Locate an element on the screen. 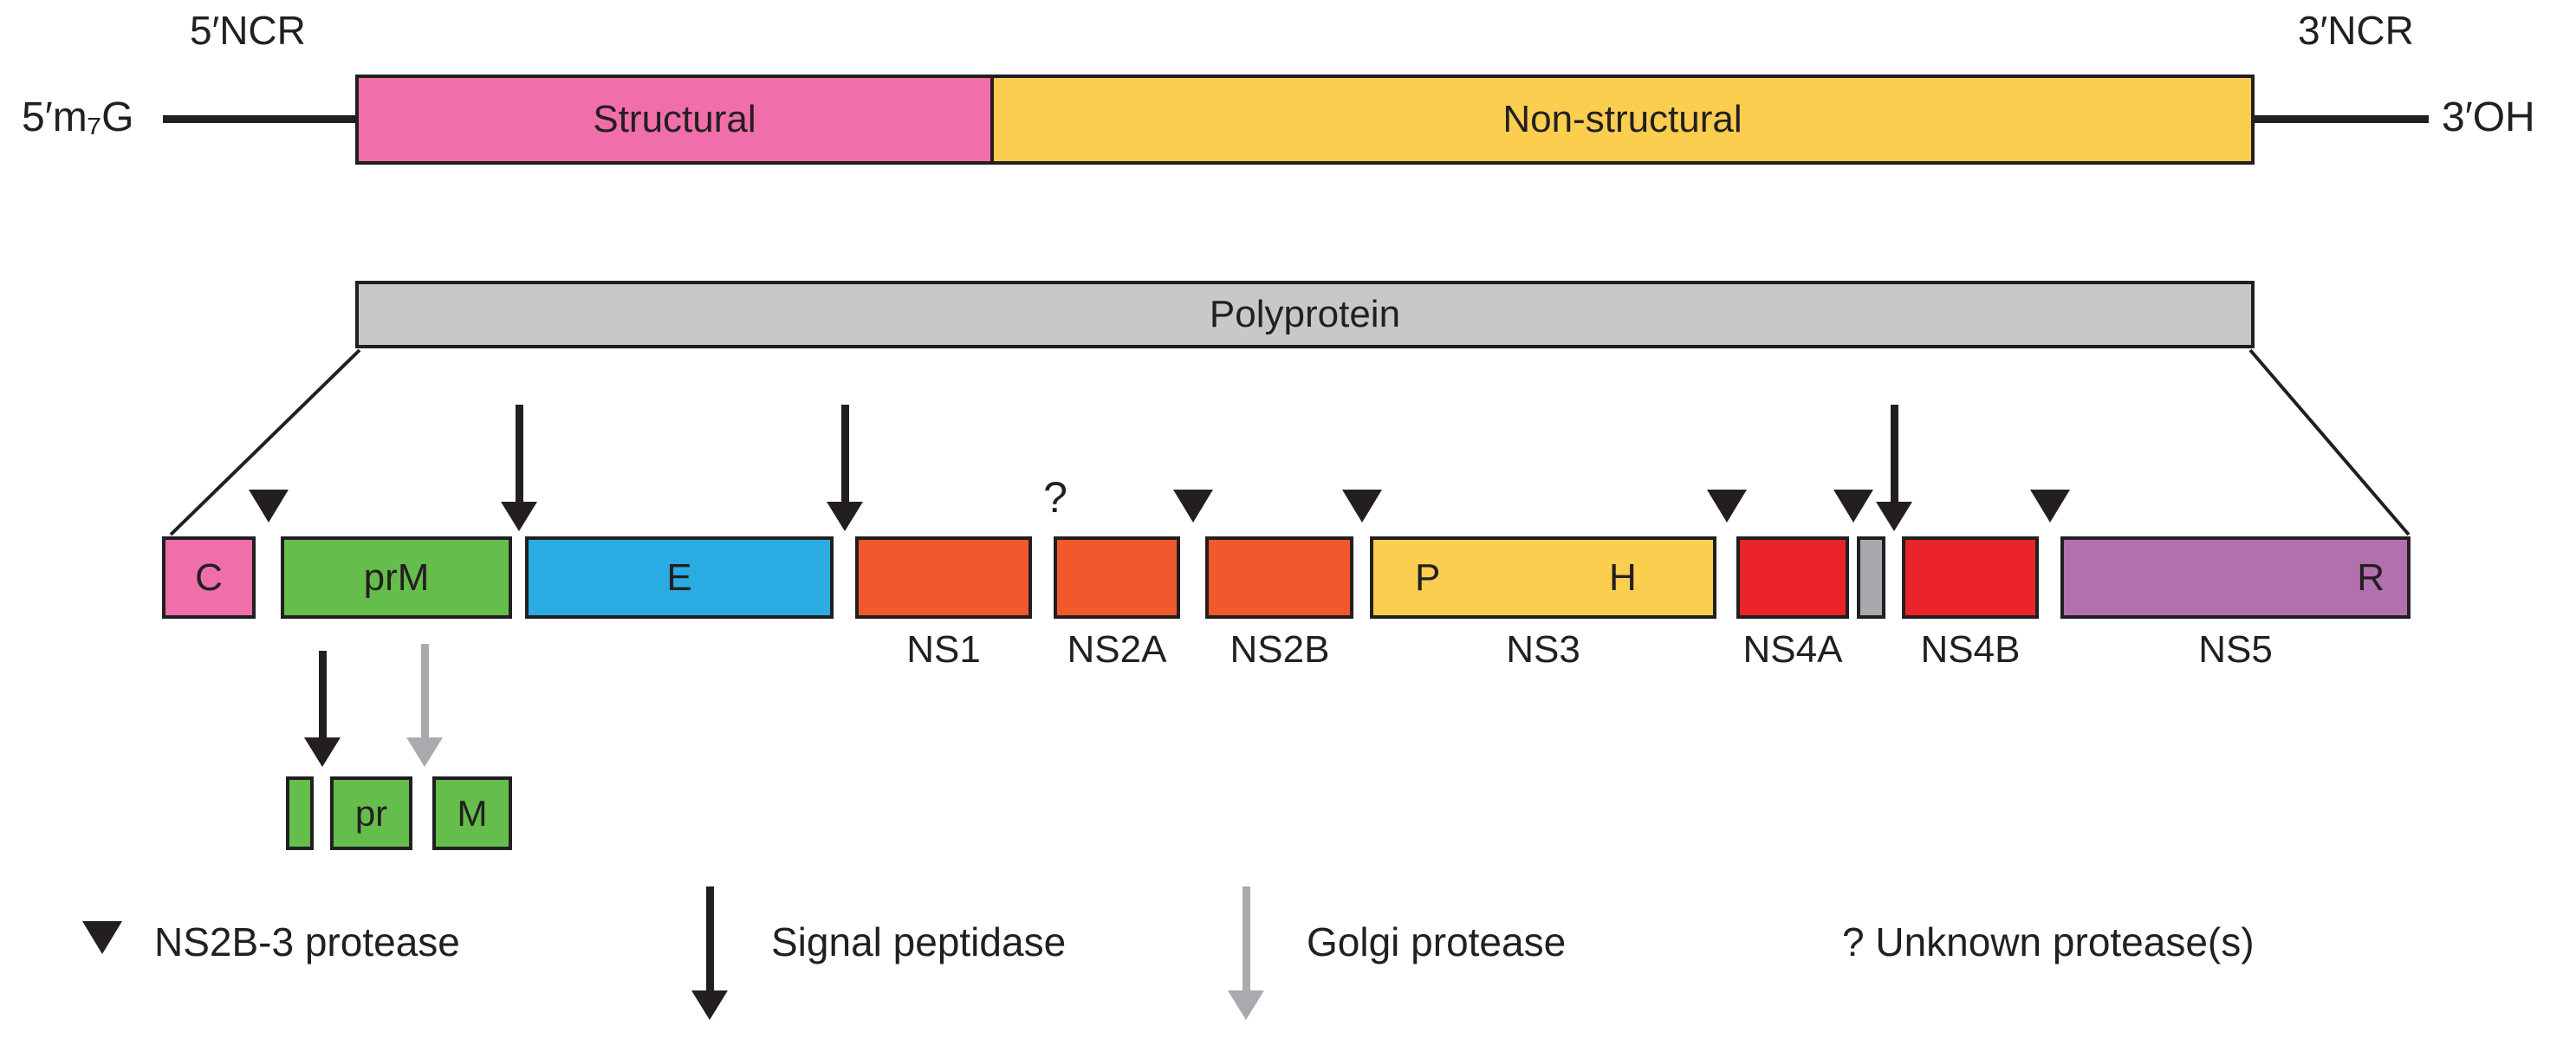 This screenshot has width=2576, height=1039. unknown-protease-question-mark: ? is located at coordinates (1055, 498).